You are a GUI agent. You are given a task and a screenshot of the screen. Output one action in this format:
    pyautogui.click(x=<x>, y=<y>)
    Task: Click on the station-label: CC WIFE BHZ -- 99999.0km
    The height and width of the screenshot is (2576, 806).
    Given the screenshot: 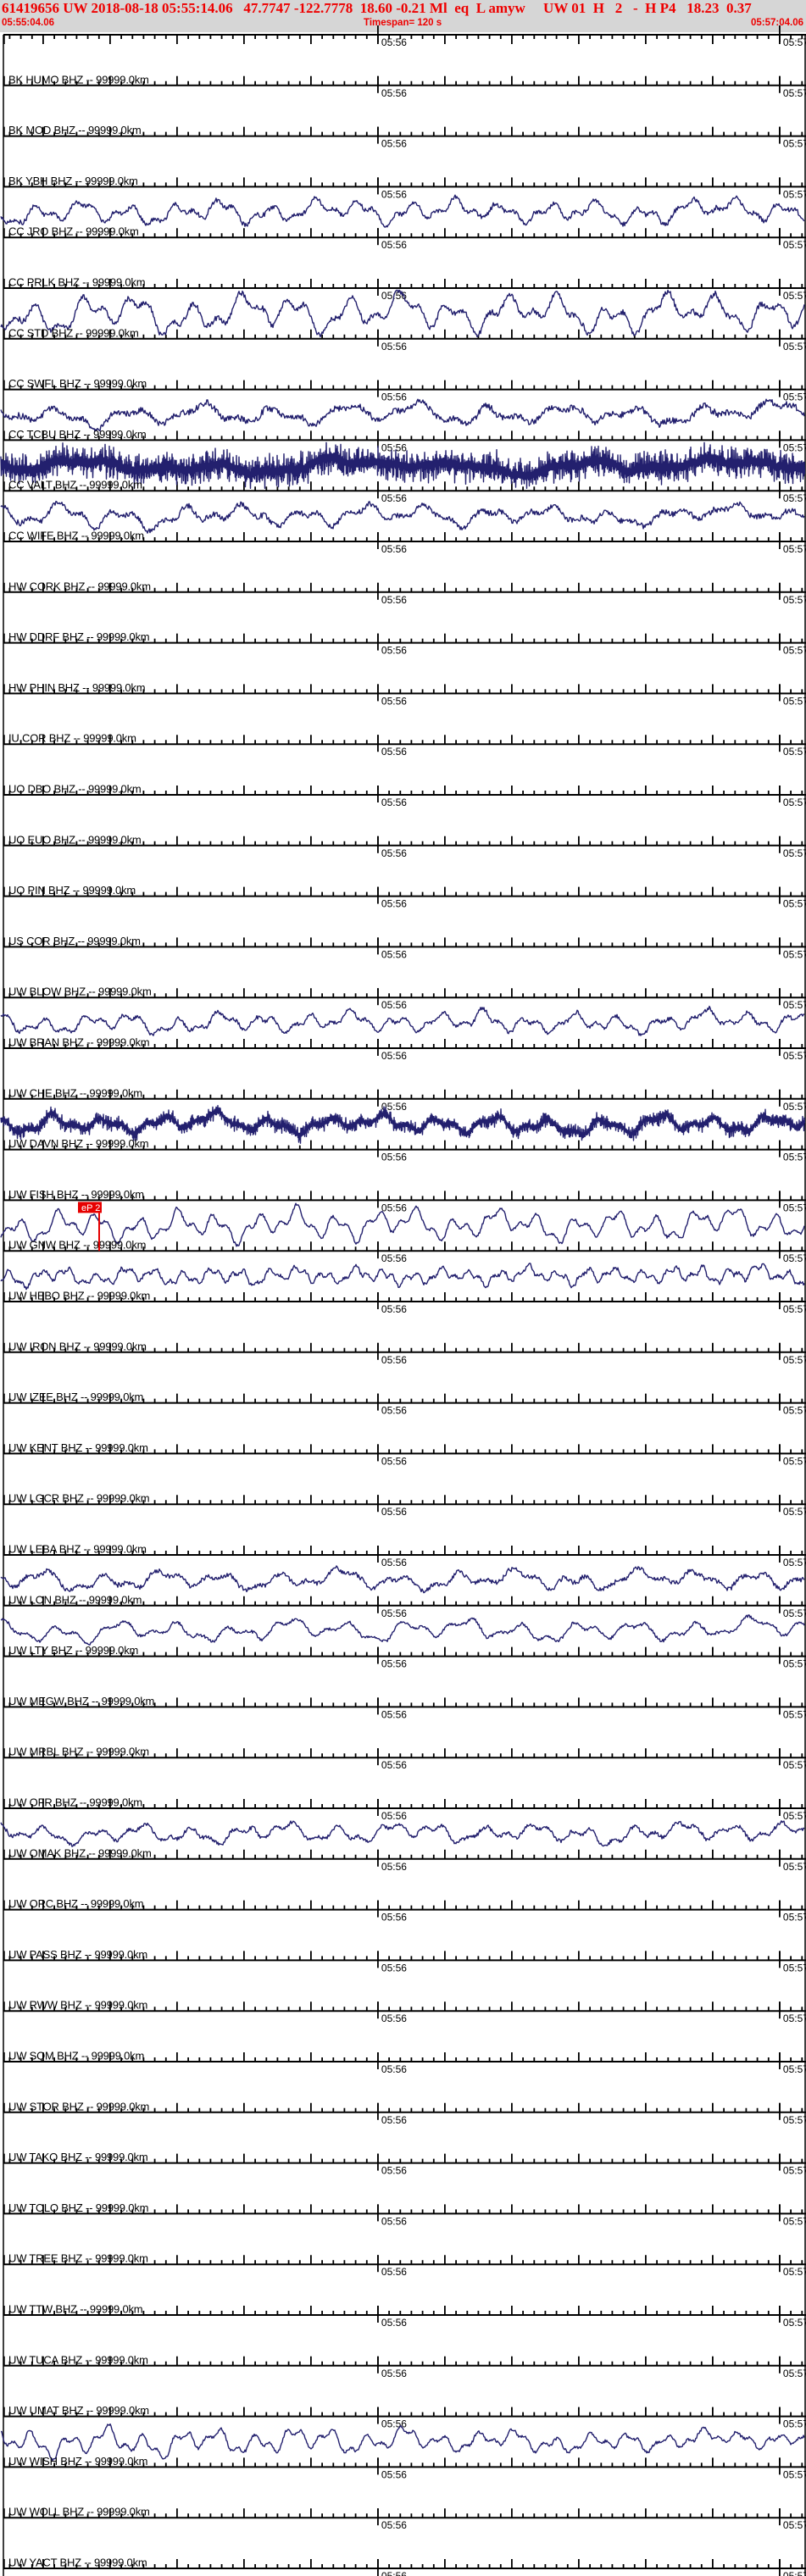 What is the action you would take?
    pyautogui.click(x=76, y=536)
    